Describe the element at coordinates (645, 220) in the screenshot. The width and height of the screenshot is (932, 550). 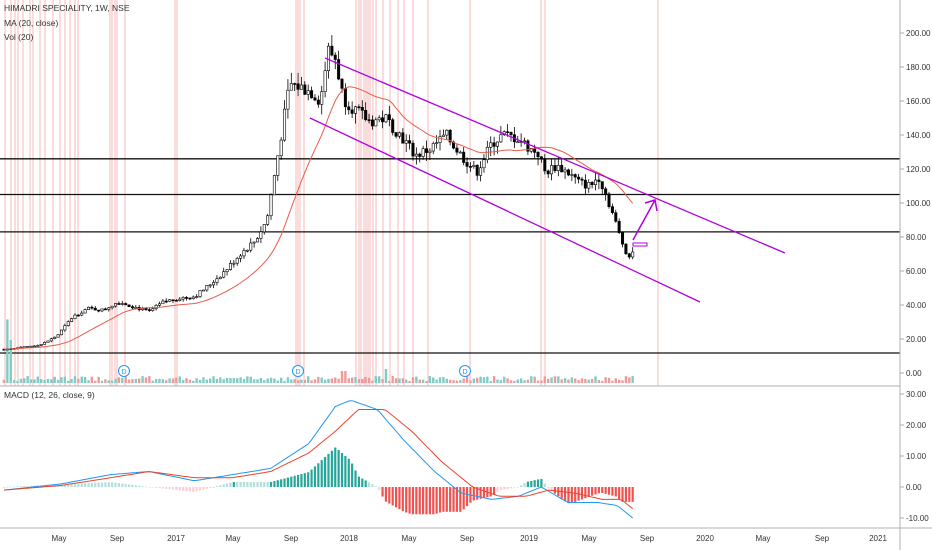
I see `projection-arrow` at that location.